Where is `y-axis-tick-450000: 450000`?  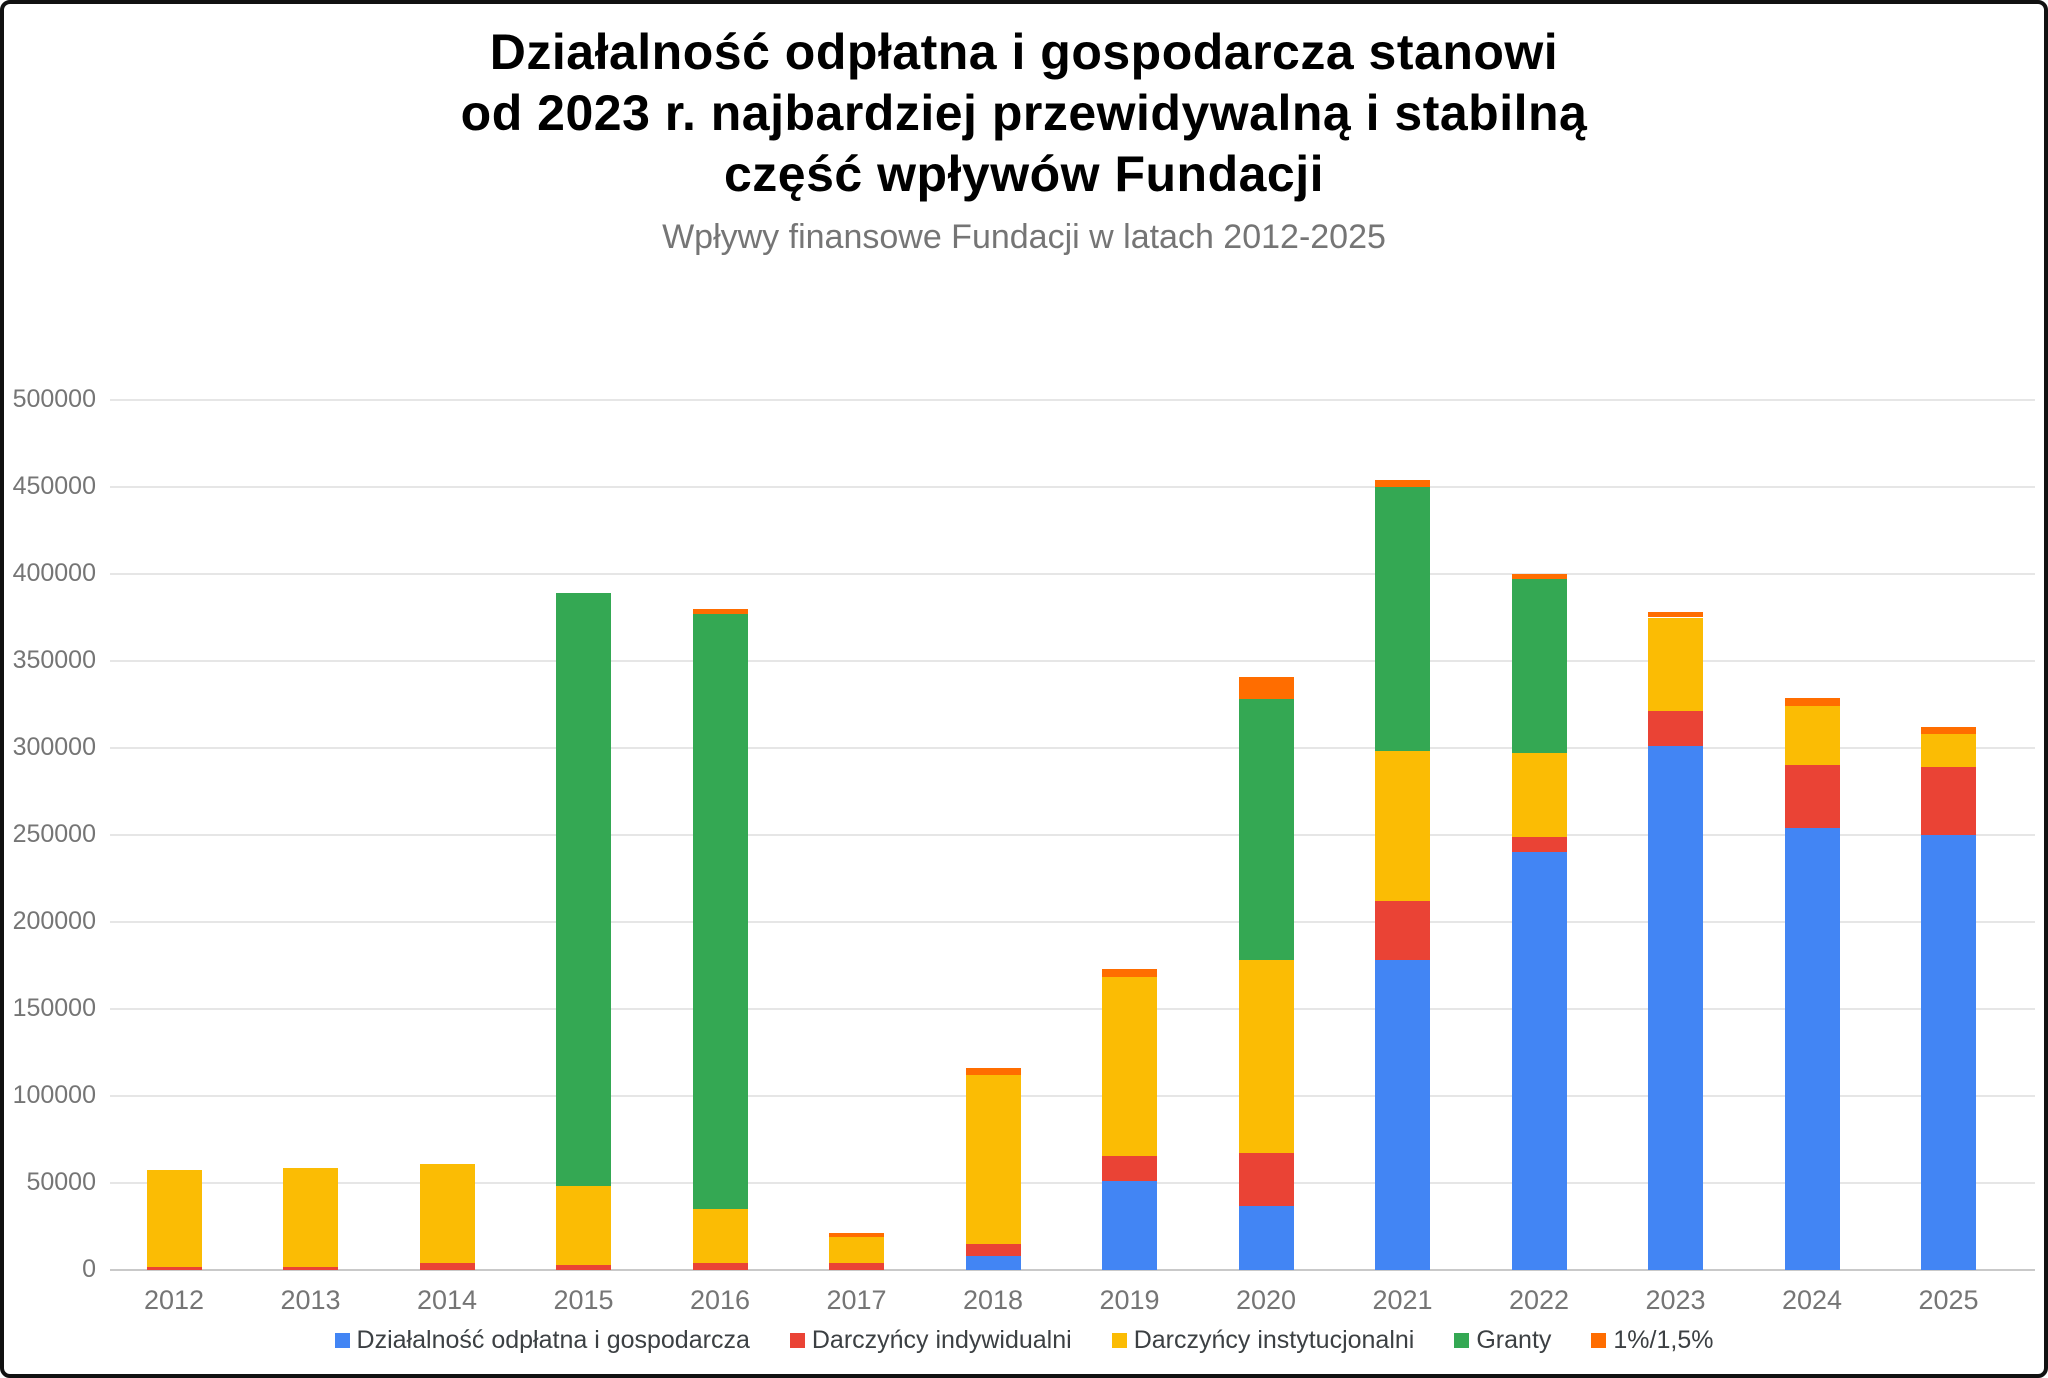
y-axis-tick-450000: 450000 is located at coordinates (54, 486).